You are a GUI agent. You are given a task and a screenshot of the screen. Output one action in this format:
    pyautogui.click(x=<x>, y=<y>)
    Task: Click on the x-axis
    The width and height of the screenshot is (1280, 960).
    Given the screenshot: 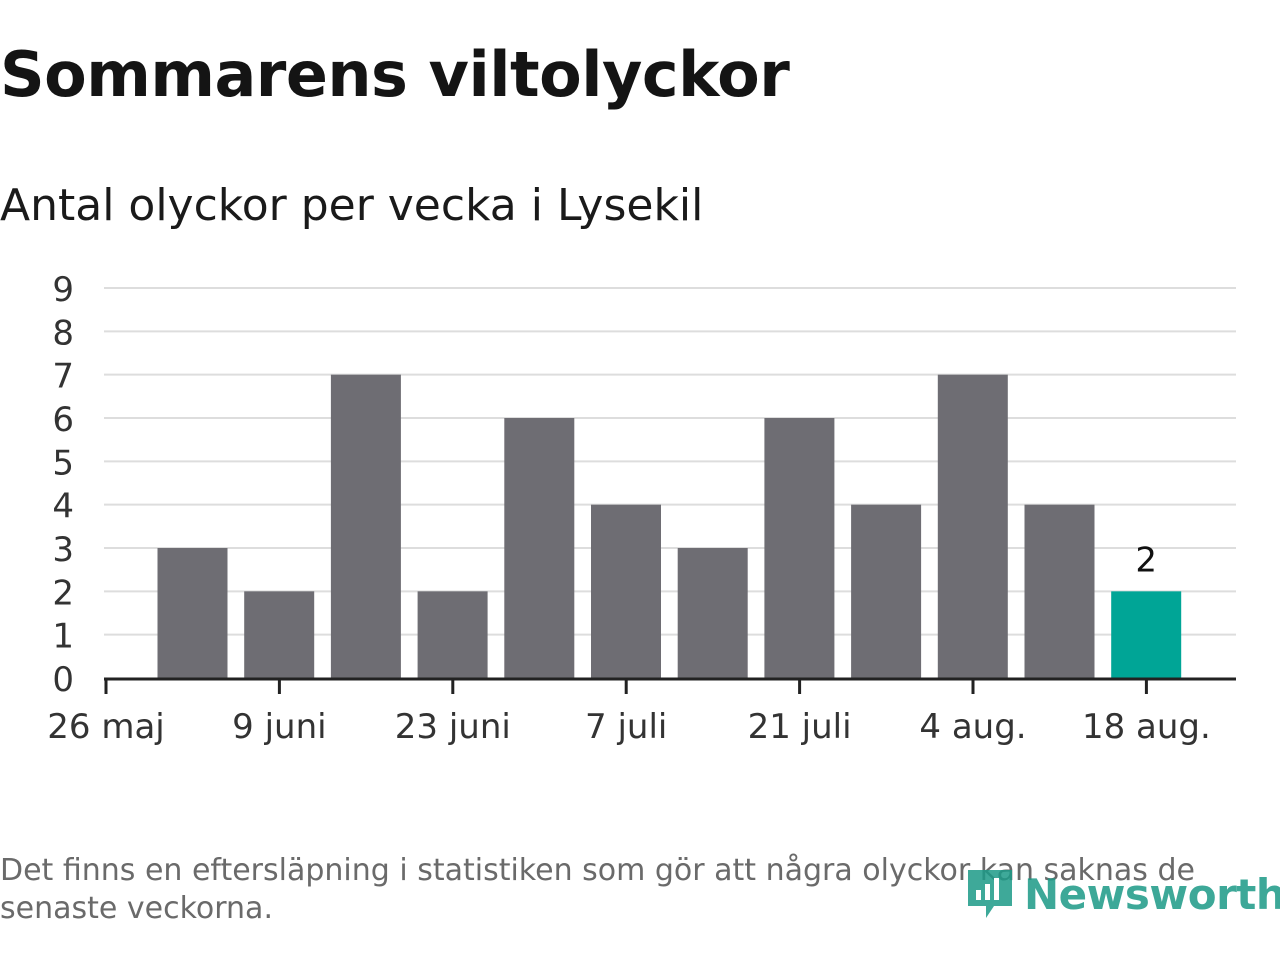 What is the action you would take?
    pyautogui.click(x=670, y=685)
    